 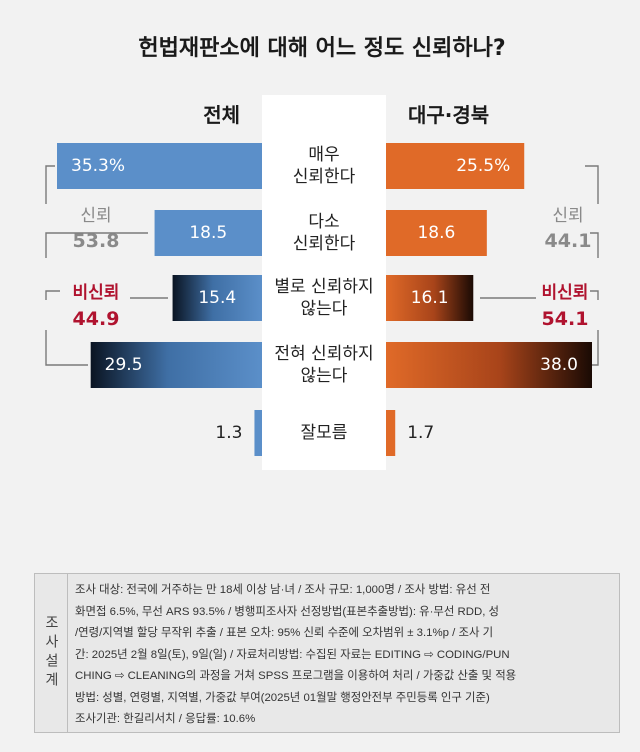 I want to click on group-right-trust-total: 44.1, so click(x=568, y=241).